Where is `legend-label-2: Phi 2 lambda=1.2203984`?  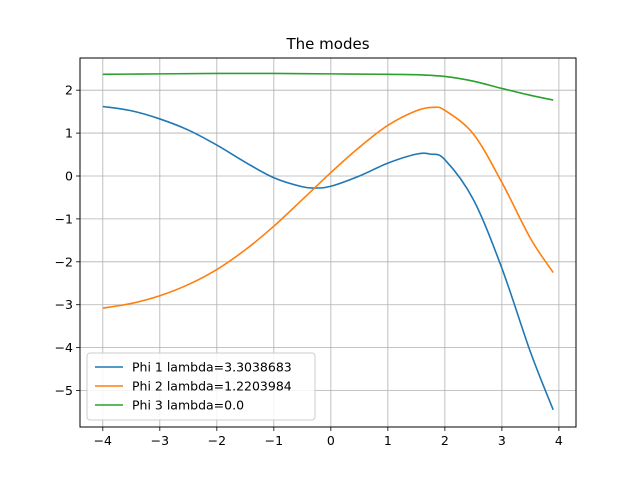
legend-label-2: Phi 2 lambda=1.2203984 is located at coordinates (212, 386).